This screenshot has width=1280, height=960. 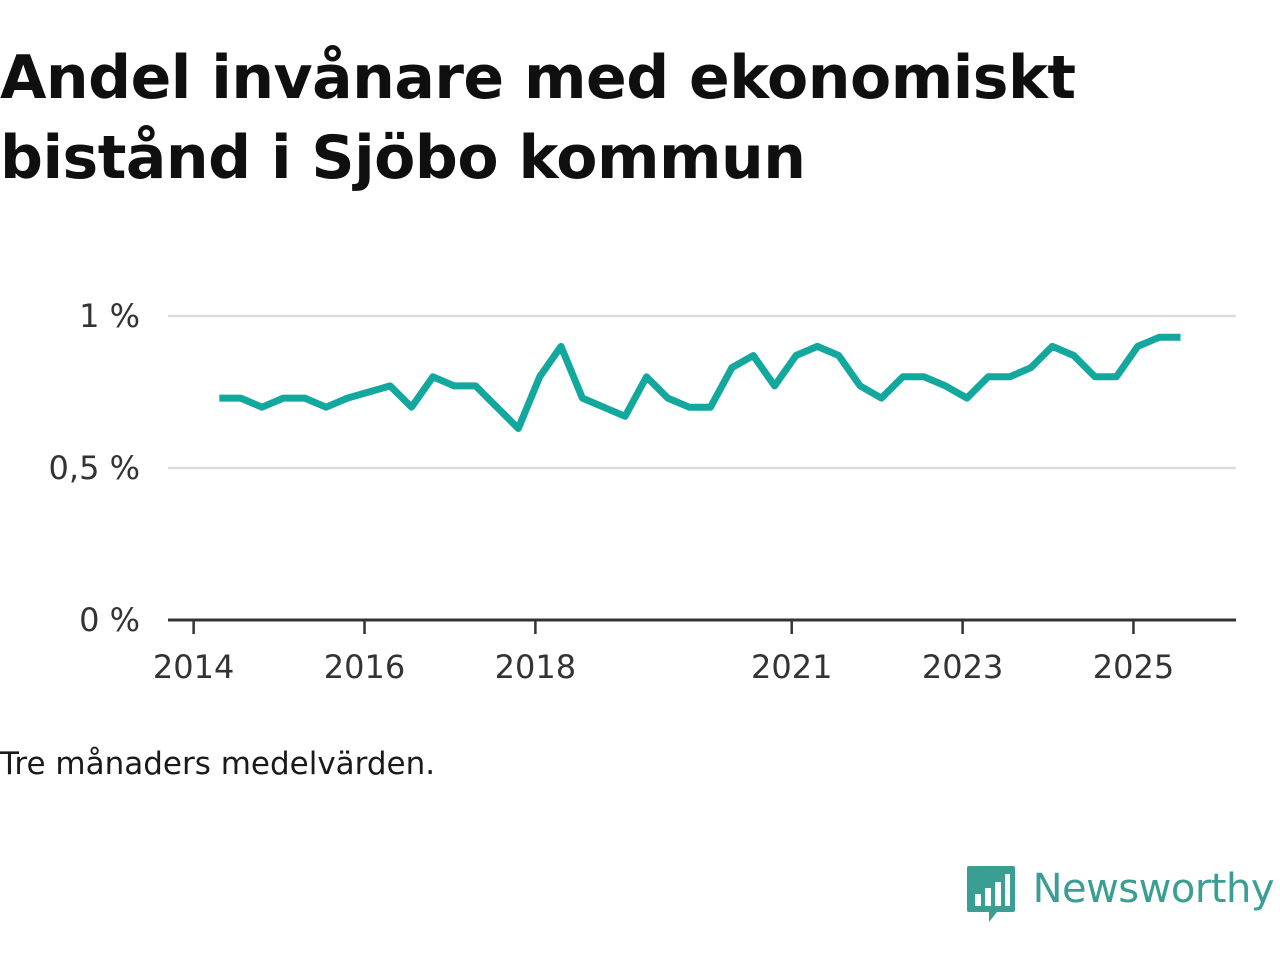 What do you see at coordinates (109, 316) in the screenshot?
I see `y-tick-label: 1 %` at bounding box center [109, 316].